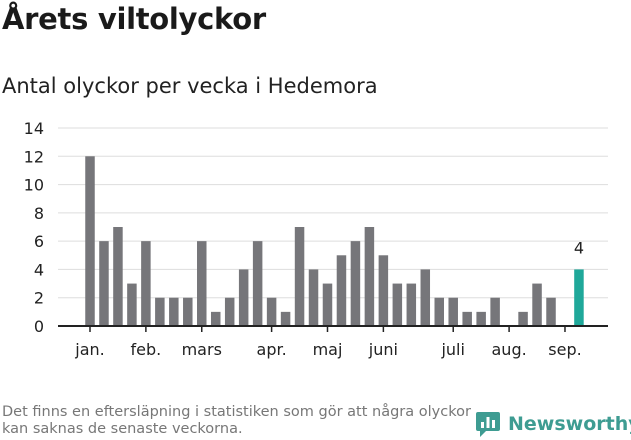  Describe the element at coordinates (202, 349) in the screenshot. I see `x-tick-label: mars` at that location.